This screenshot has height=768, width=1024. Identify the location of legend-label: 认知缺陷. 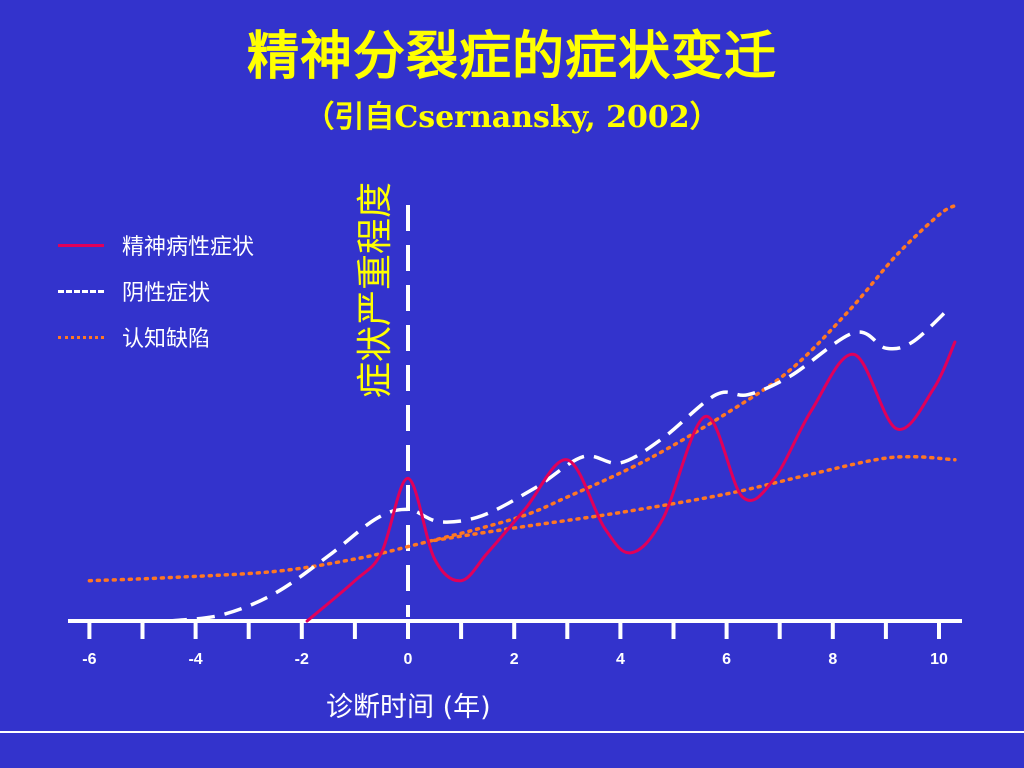
(166, 339).